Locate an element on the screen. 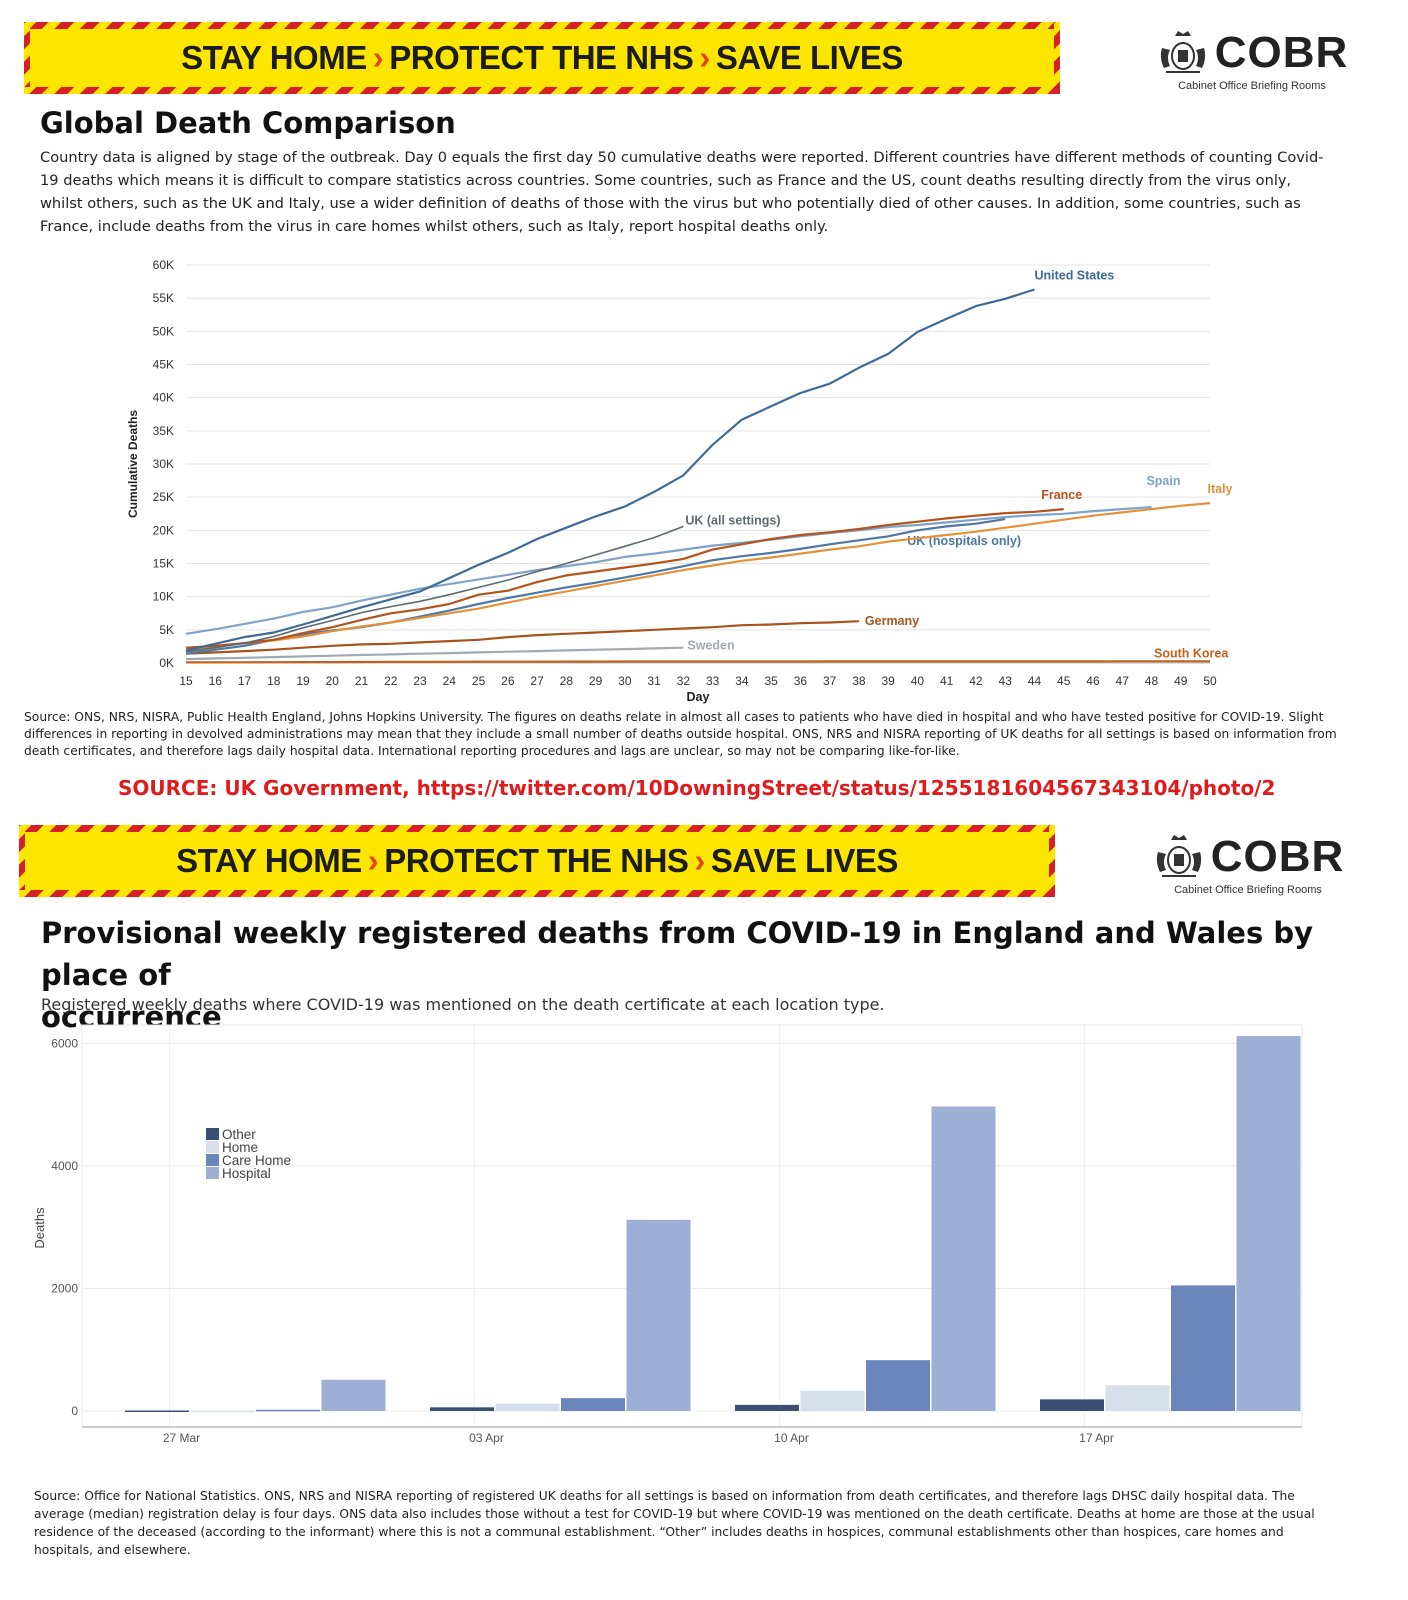 The height and width of the screenshot is (1600, 1408). legend-label: Care Home is located at coordinates (256, 1160).